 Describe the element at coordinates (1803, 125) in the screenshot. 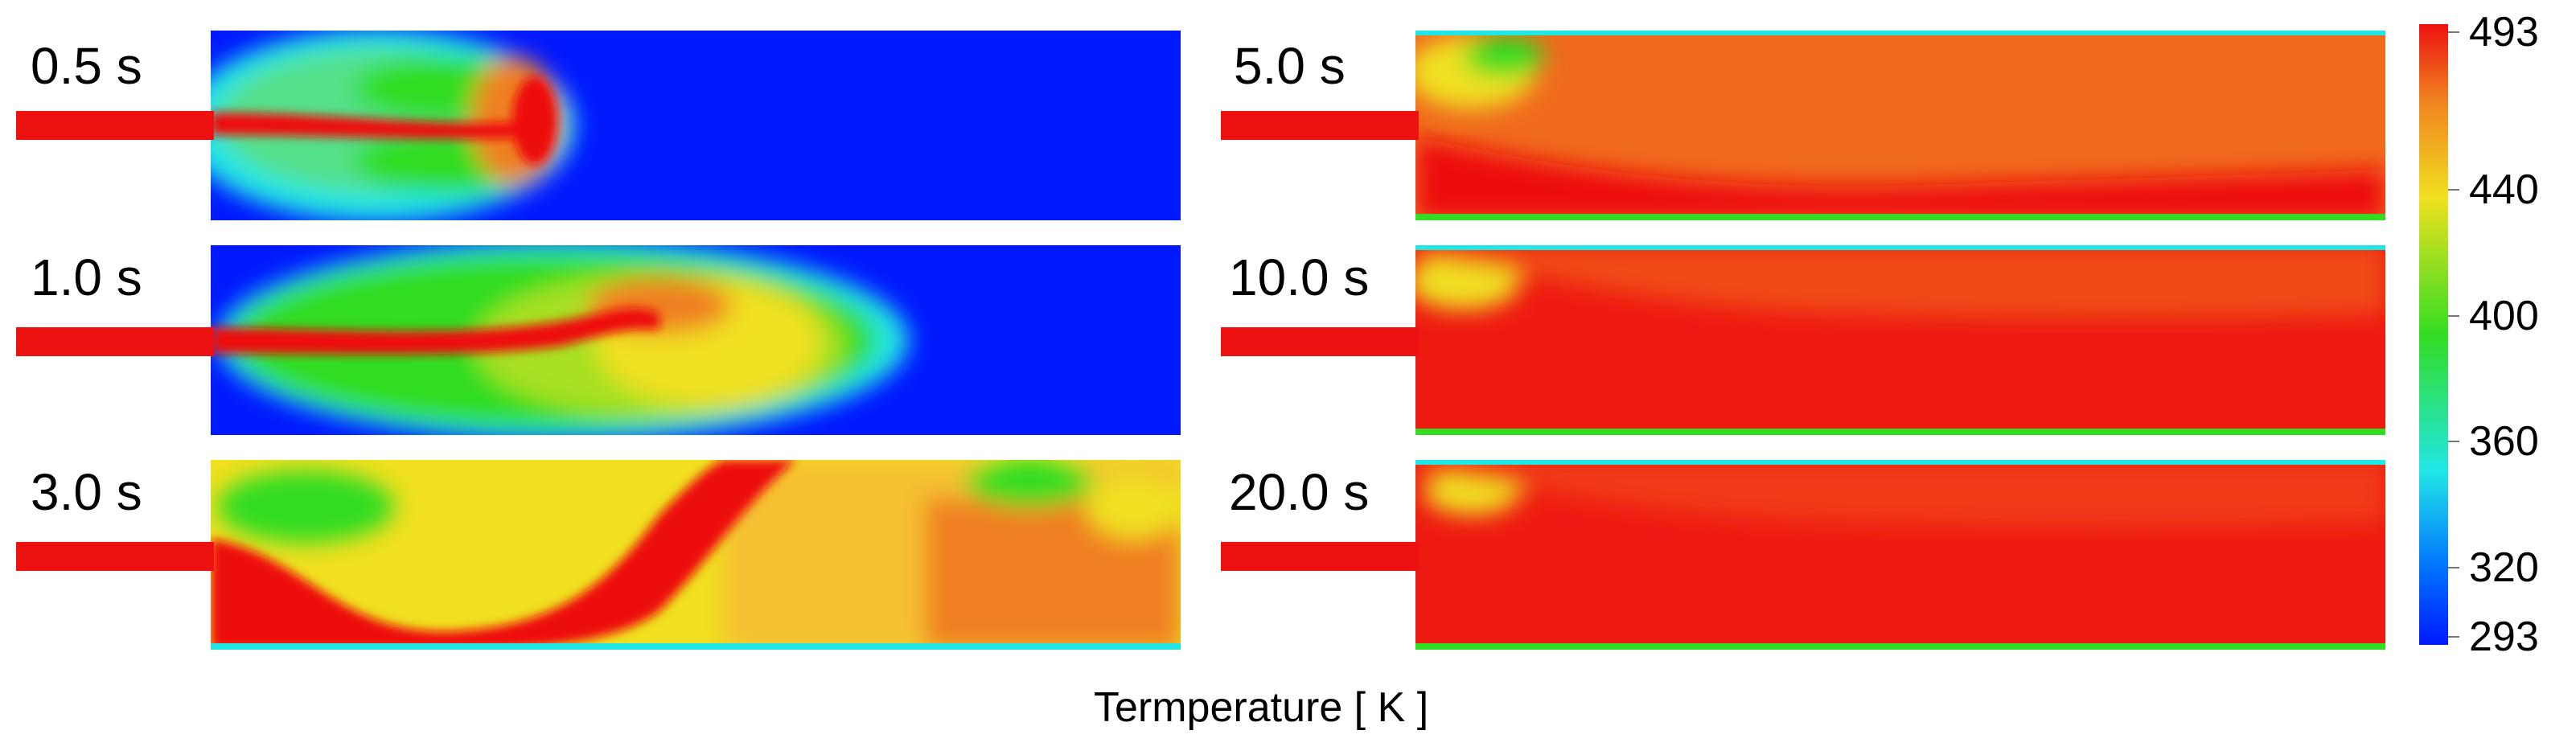

I see `contour-panel-5-0s` at that location.